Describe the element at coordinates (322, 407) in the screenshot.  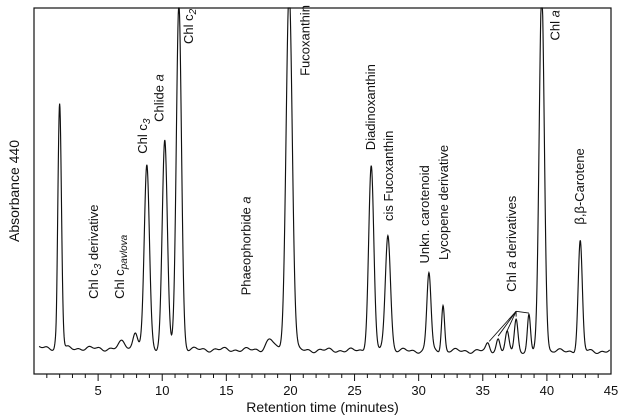
I see `x-axis-label: Retention time (minutes)` at that location.